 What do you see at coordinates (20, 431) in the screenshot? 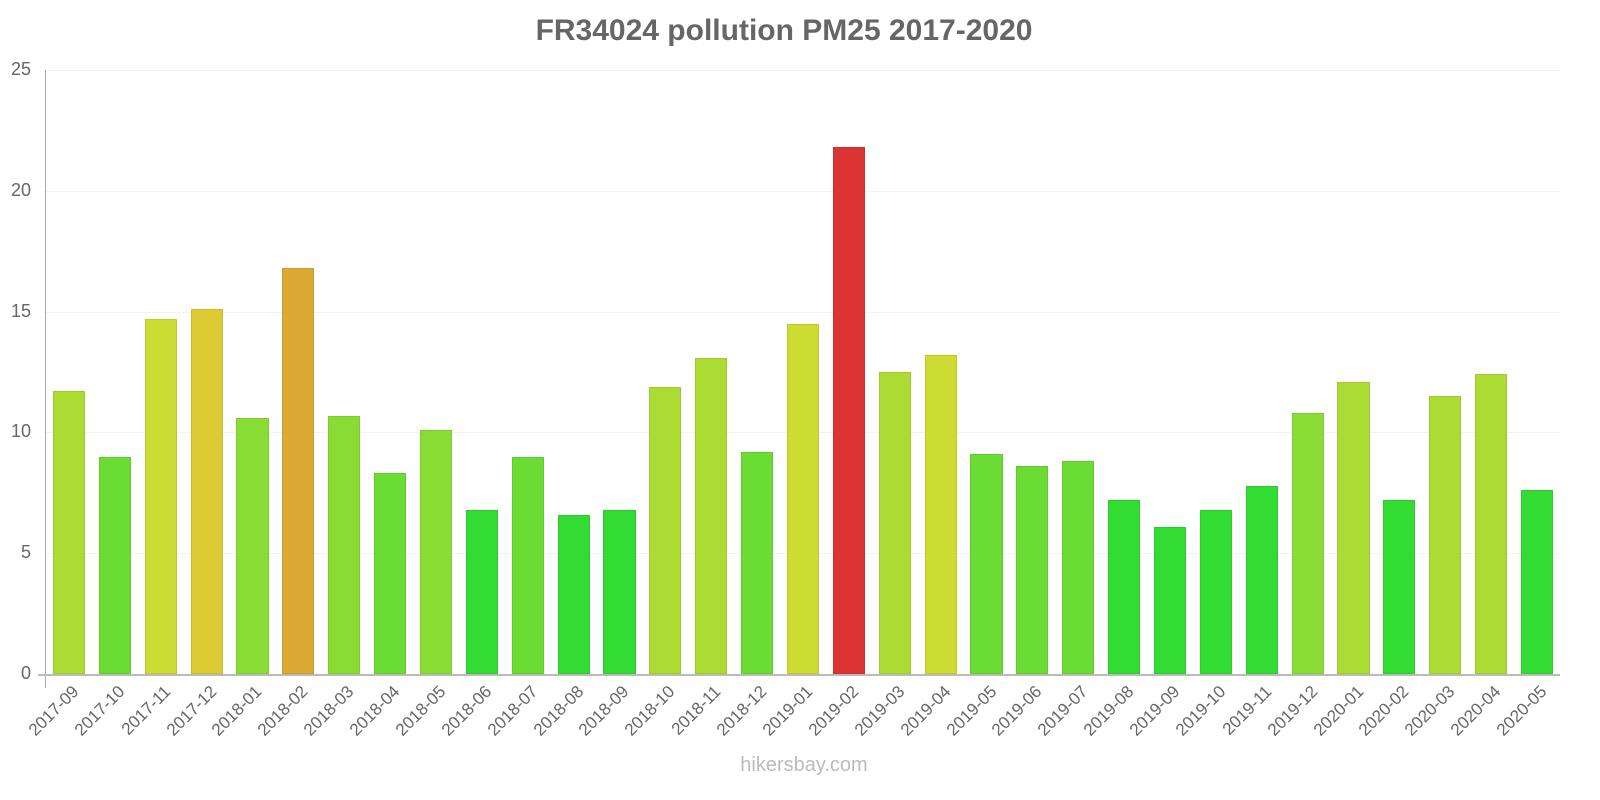
I see `y-tick-label: 10` at bounding box center [20, 431].